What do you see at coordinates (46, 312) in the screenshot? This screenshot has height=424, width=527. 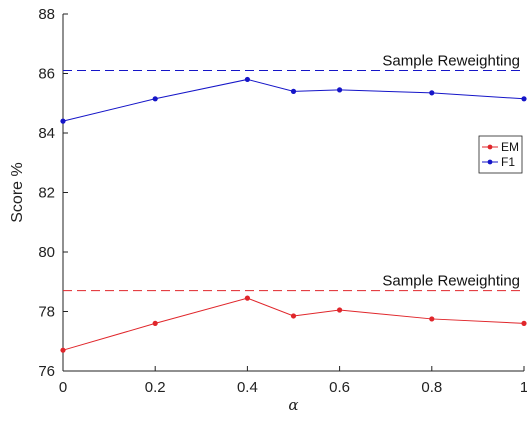 I see `y-tick-label: 78` at bounding box center [46, 312].